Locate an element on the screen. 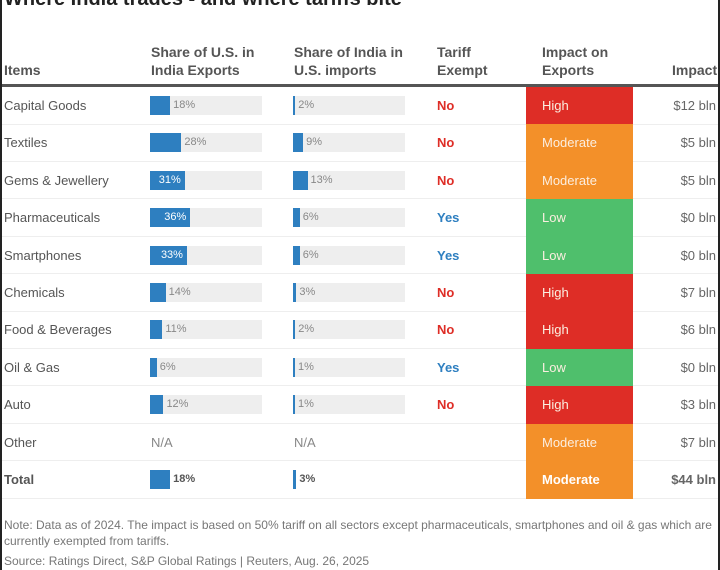  us-share-label: 28% is located at coordinates (195, 142).